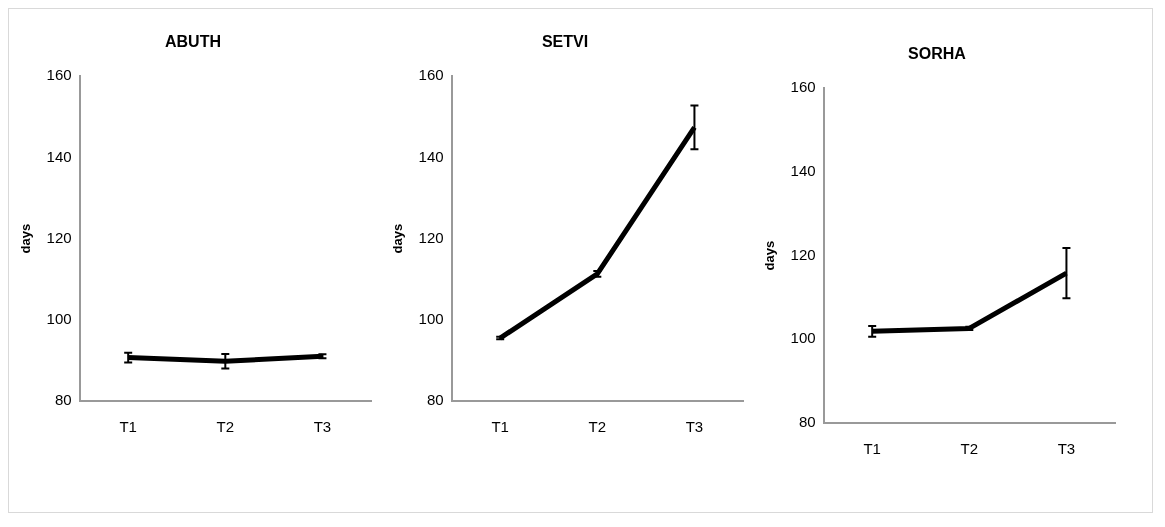 Image resolution: width=1165 pixels, height=527 pixels. Describe the element at coordinates (565, 42) in the screenshot. I see `chart-title: SETVI` at that location.